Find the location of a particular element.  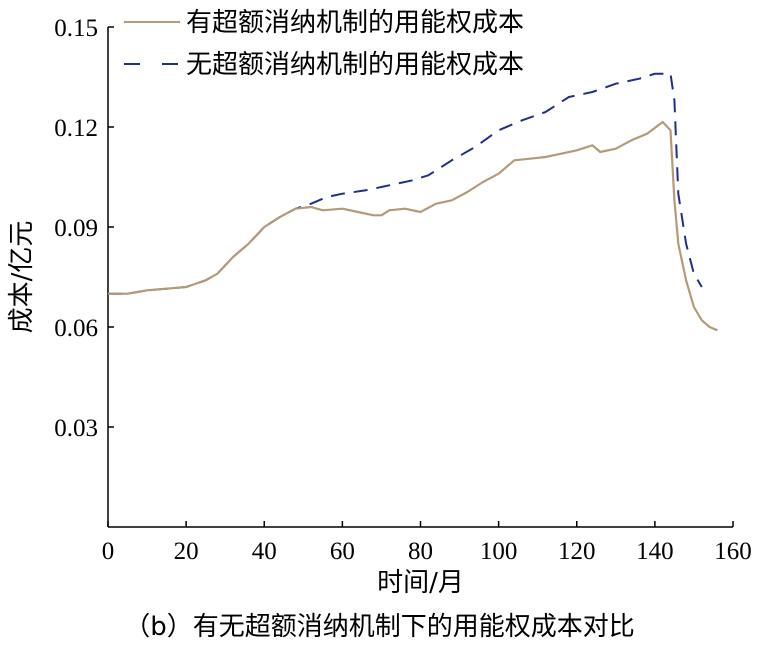

x-tick-label: 60 is located at coordinates (342, 551).